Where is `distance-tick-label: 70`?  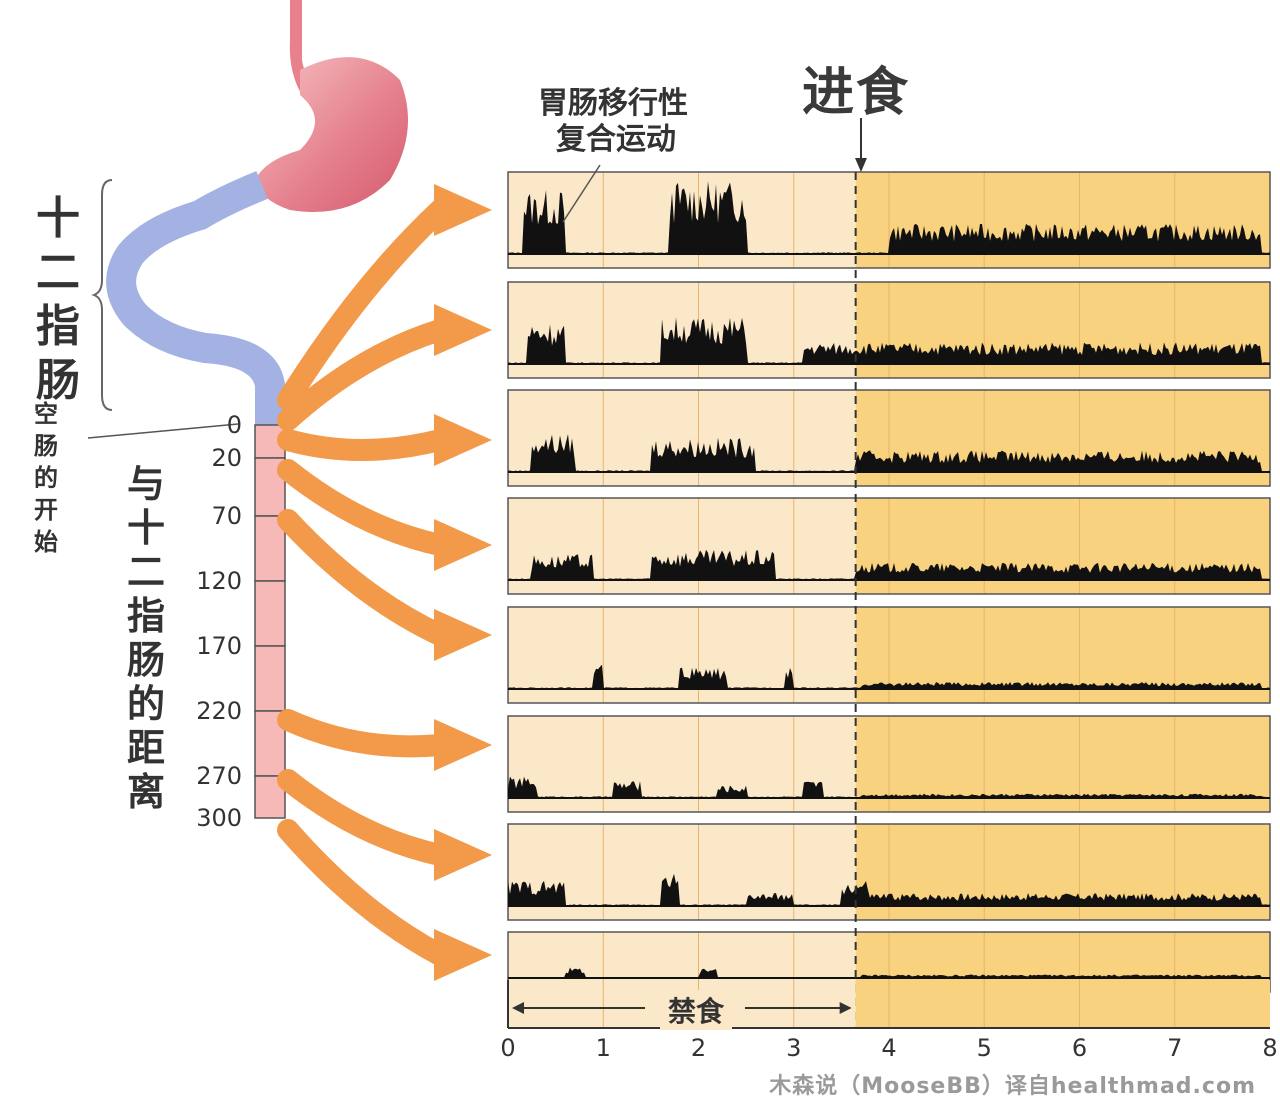
distance-tick-label: 70 is located at coordinates (226, 516).